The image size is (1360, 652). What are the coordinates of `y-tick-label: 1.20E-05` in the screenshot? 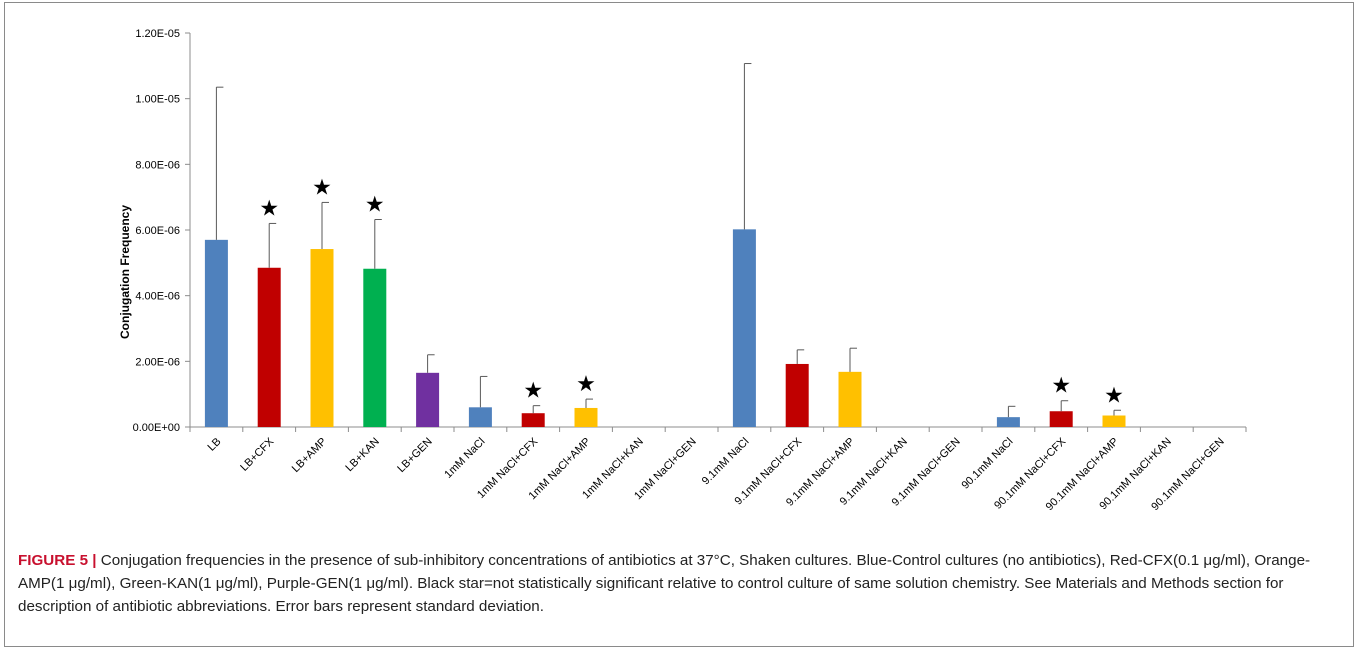 It's located at (157, 34).